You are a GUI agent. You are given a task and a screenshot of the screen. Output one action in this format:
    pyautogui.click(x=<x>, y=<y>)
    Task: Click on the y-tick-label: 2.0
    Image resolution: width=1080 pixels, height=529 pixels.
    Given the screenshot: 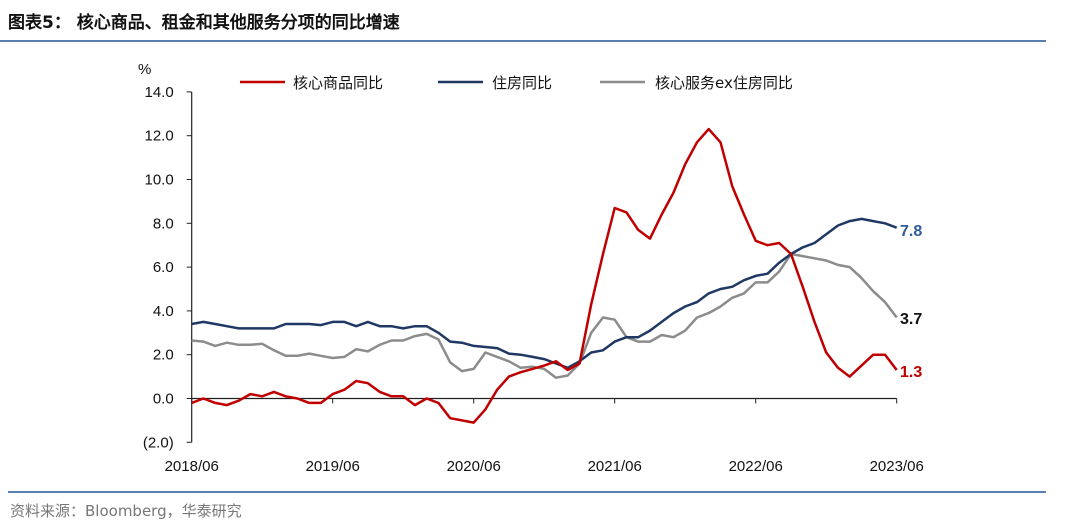 What is the action you would take?
    pyautogui.click(x=163, y=355)
    